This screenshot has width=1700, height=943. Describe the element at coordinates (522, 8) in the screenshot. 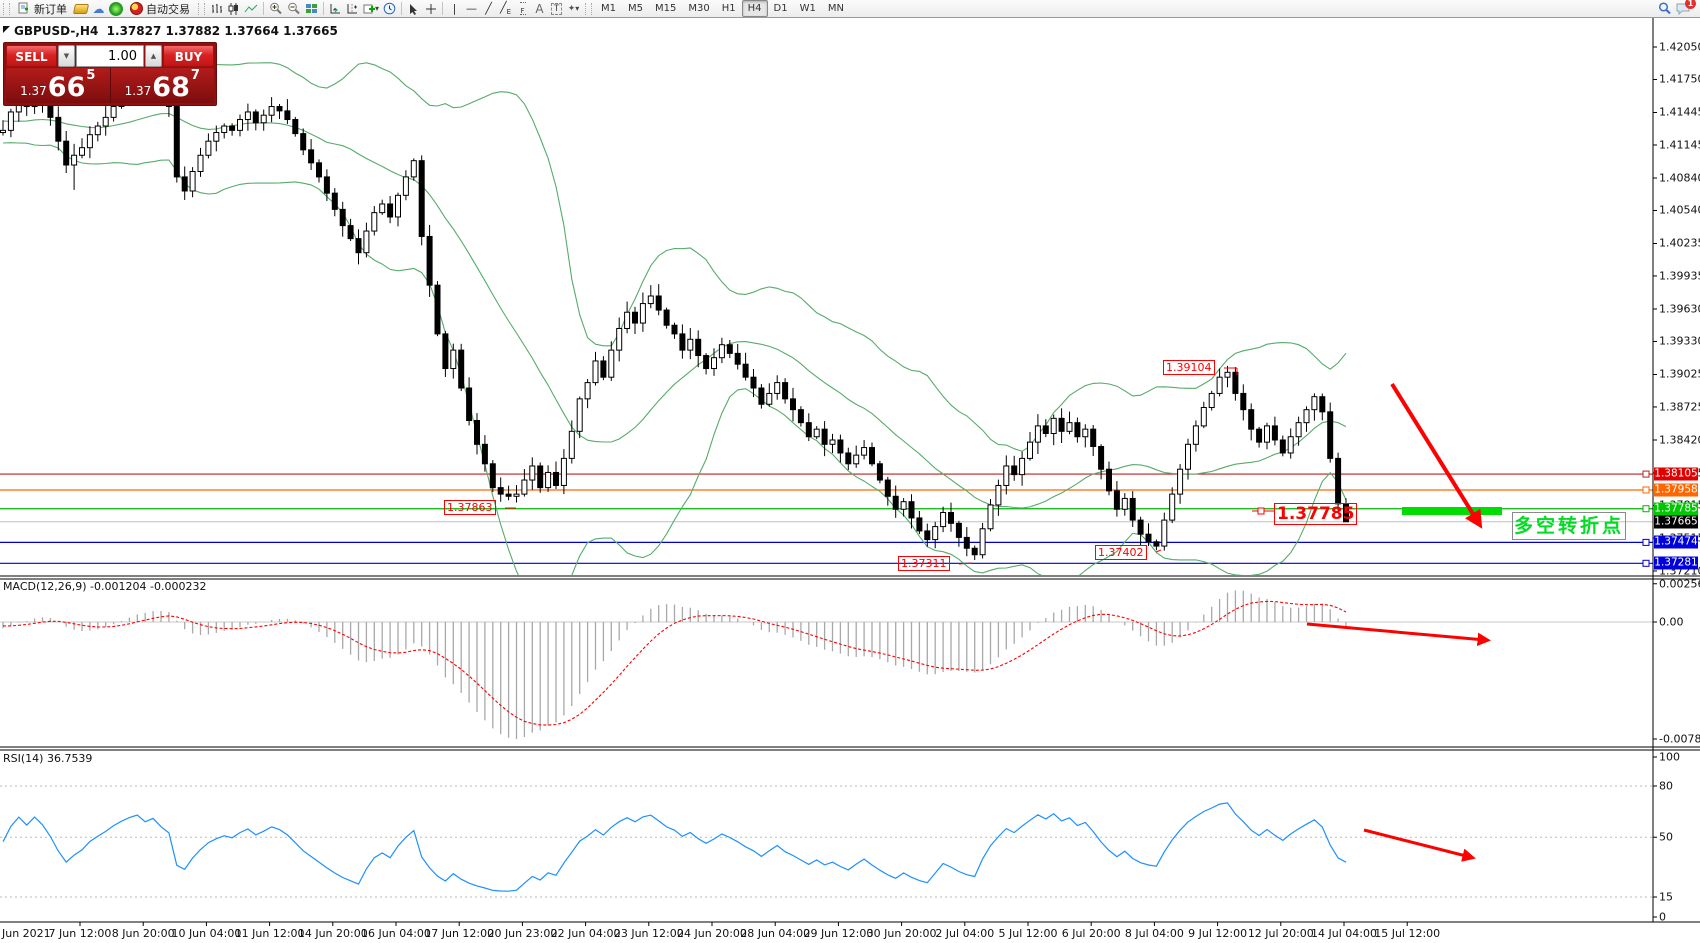

I see `fibonacci-tool: F` at that location.